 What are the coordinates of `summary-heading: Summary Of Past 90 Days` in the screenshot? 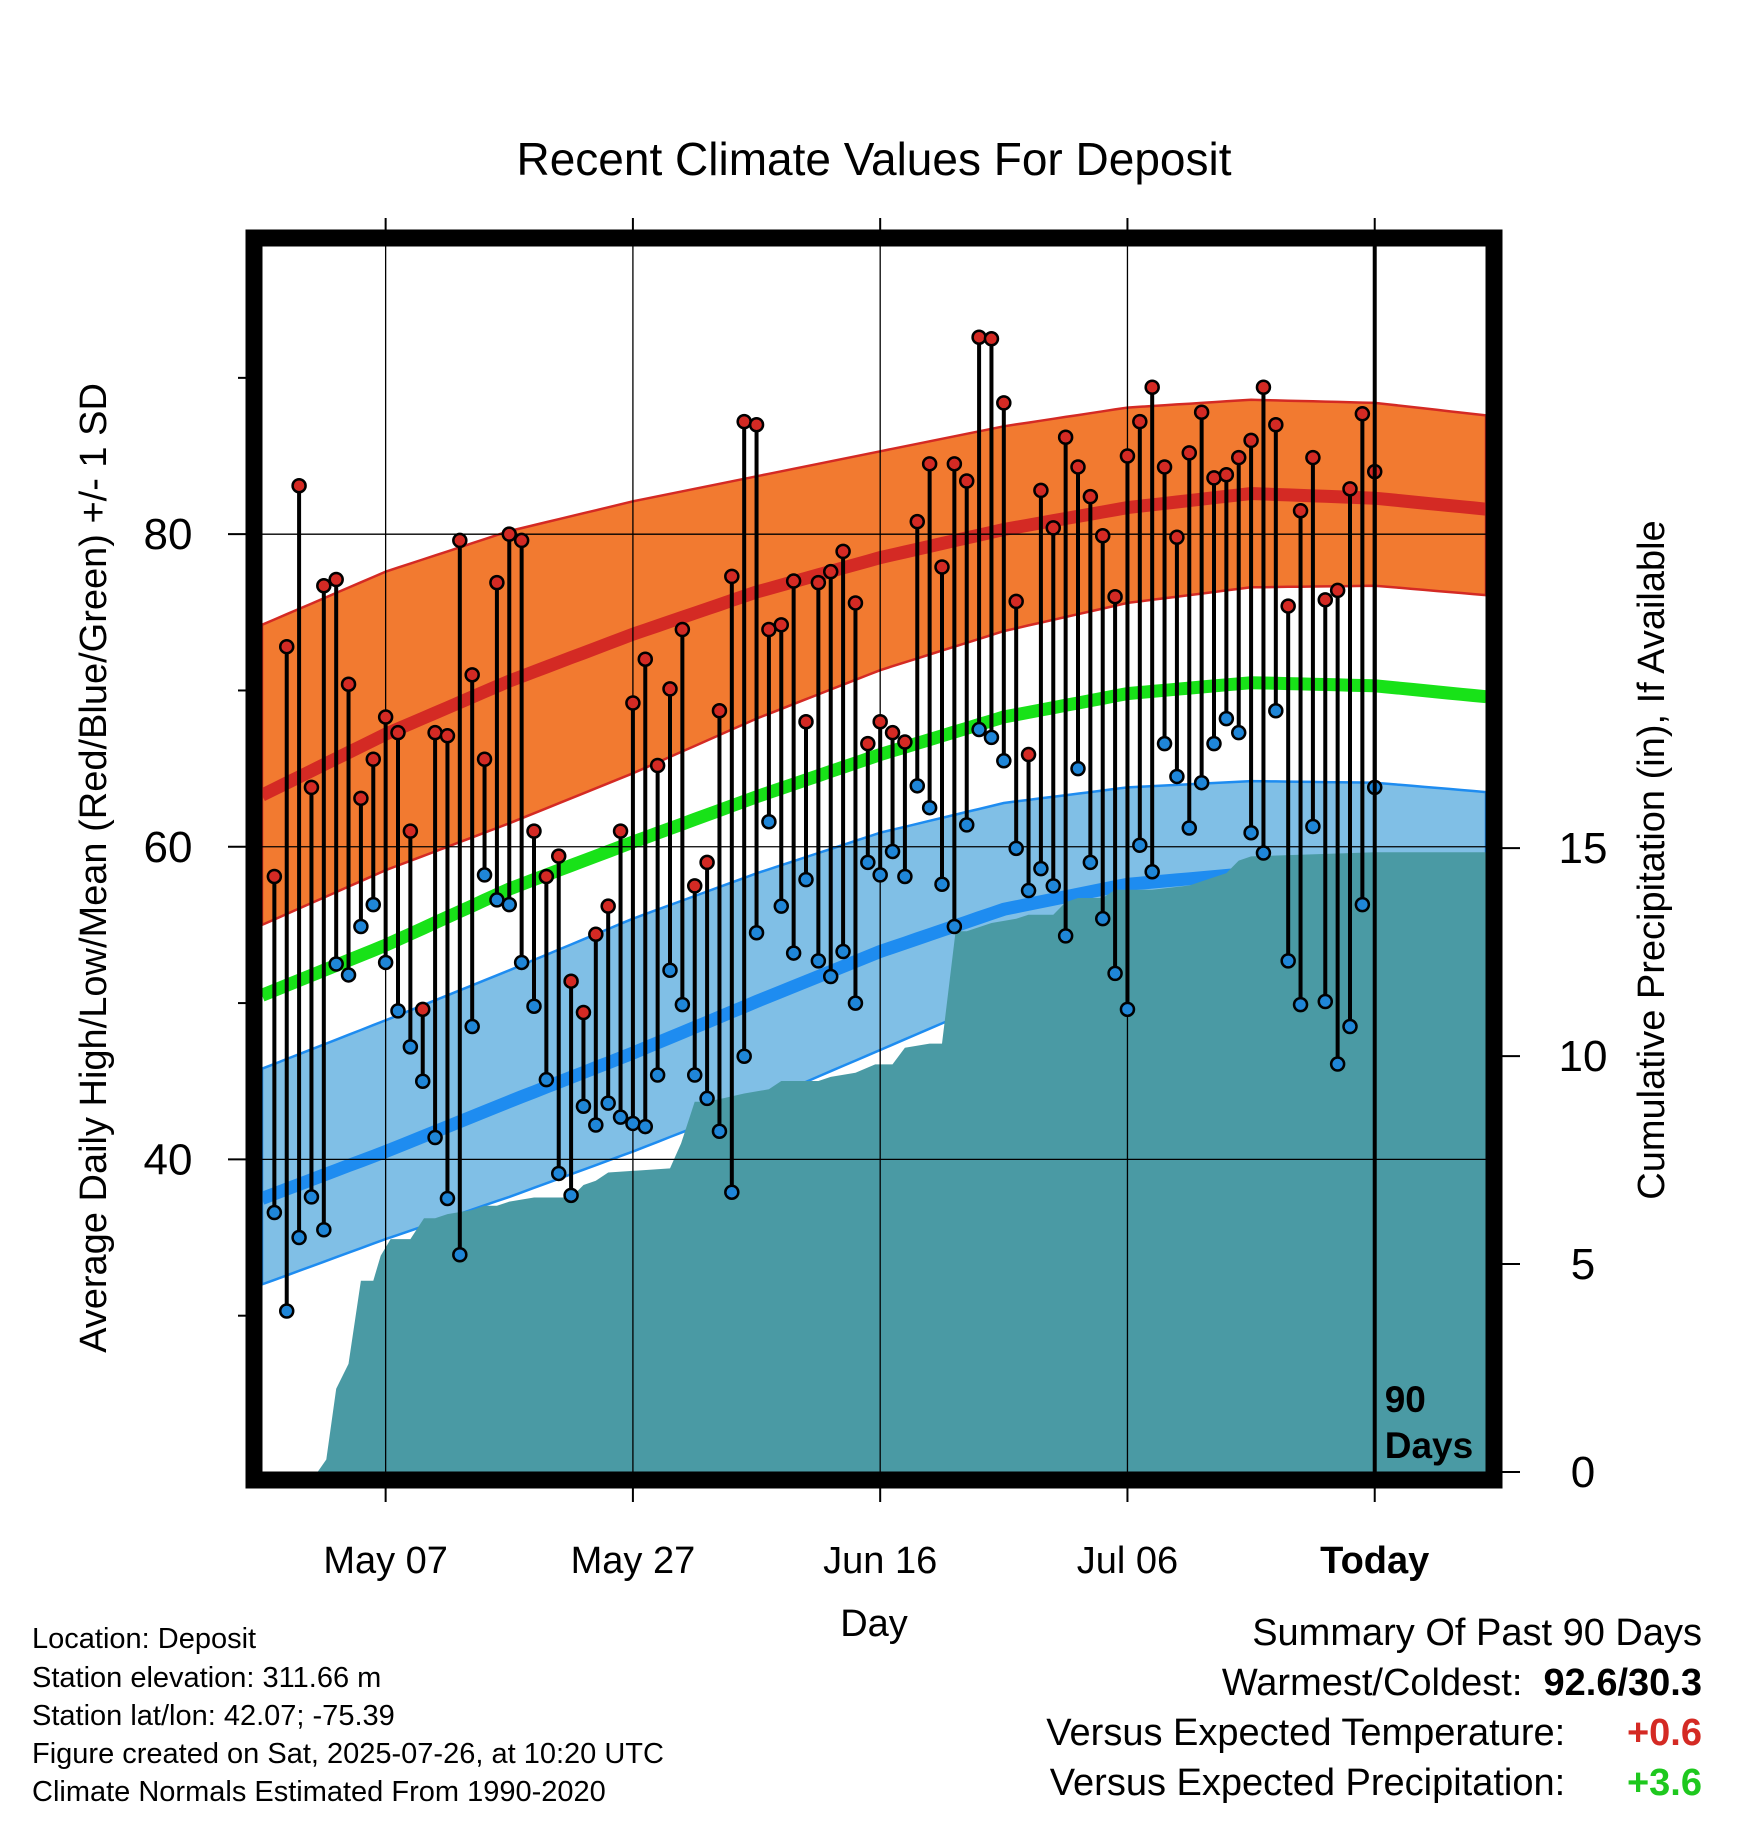 It's located at (1477, 1633).